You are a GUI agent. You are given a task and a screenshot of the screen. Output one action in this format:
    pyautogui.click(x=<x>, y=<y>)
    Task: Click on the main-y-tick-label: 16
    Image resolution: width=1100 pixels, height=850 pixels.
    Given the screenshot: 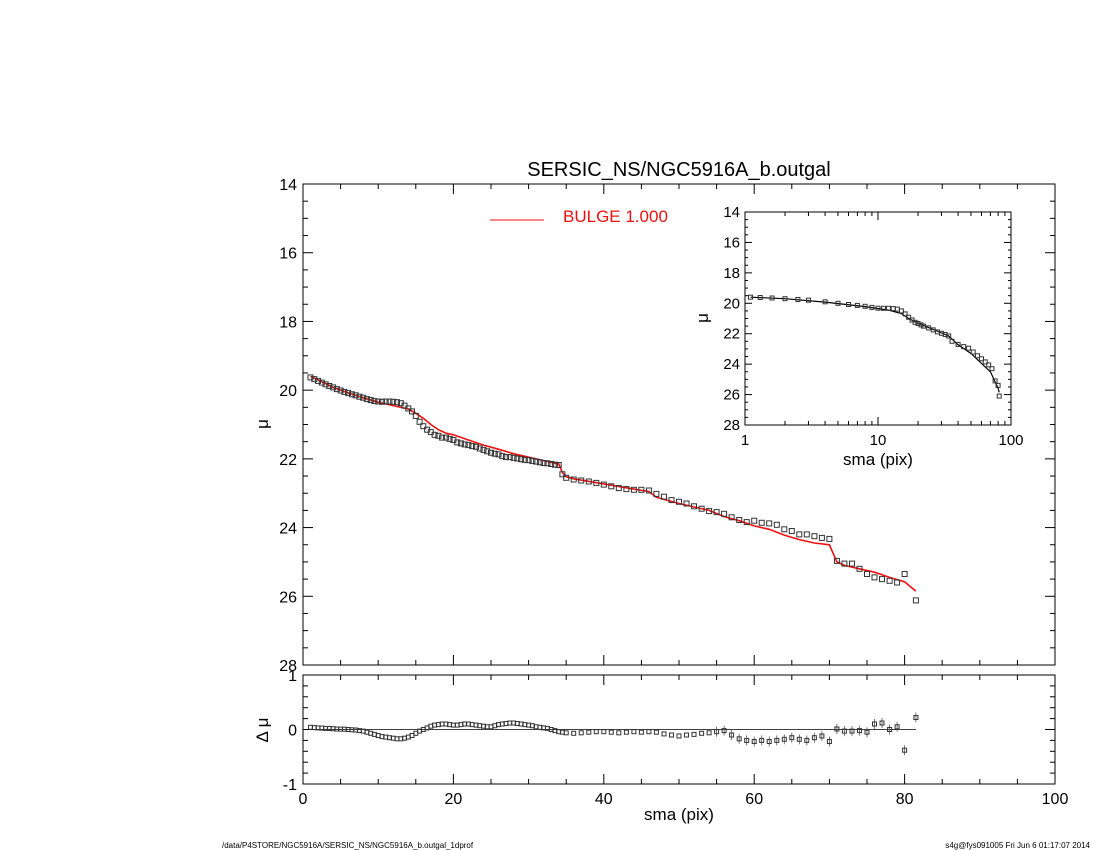 What is the action you would take?
    pyautogui.click(x=288, y=254)
    